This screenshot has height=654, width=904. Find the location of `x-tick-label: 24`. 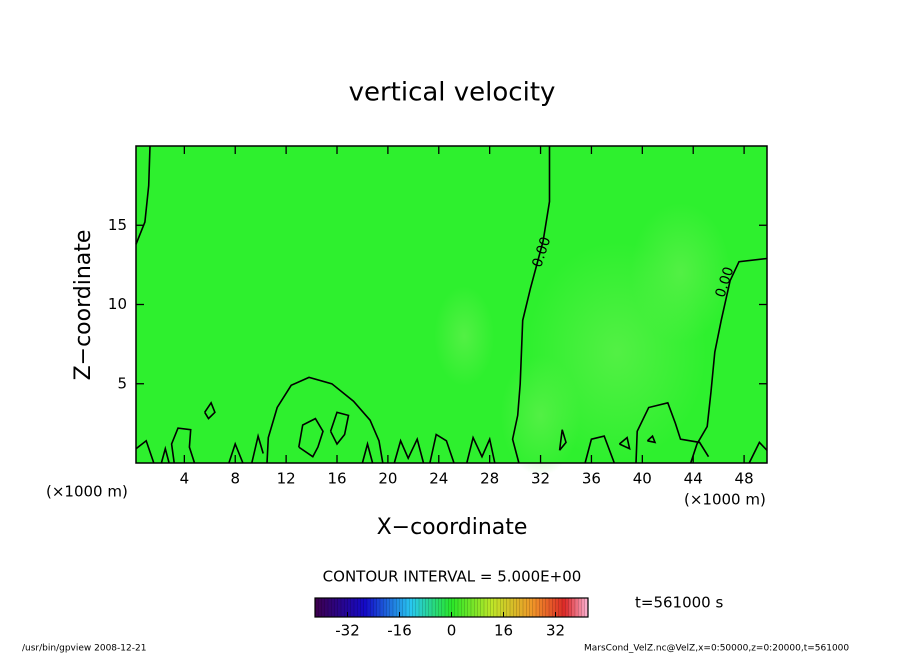

x-tick-label: 24 is located at coordinates (438, 479).